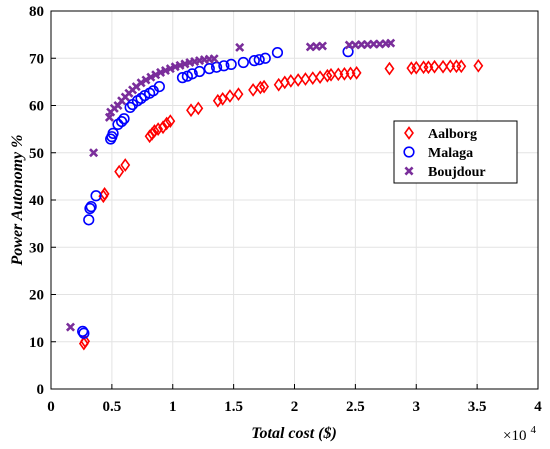 The height and width of the screenshot is (449, 550). I want to click on legend-marker-boujdour, so click(409, 171).